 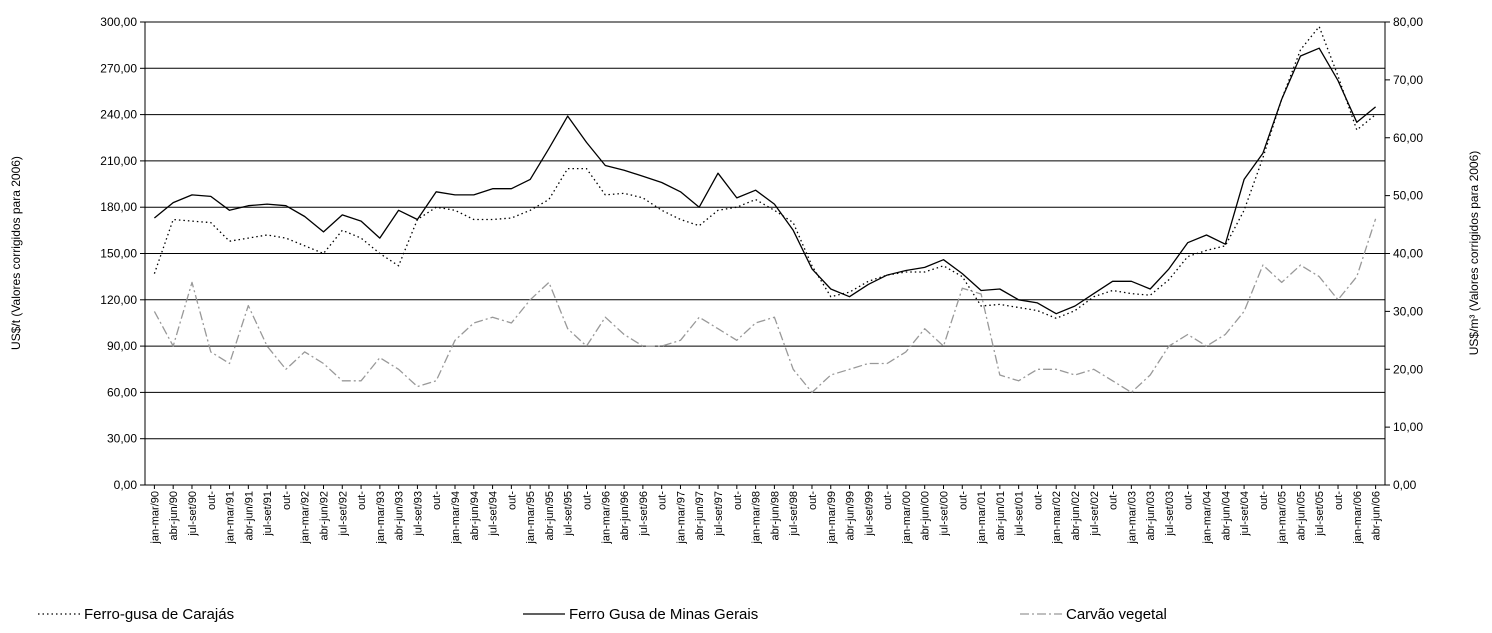 What do you see at coordinates (118, 115) in the screenshot?
I see `y-tick-label: 240,00` at bounding box center [118, 115].